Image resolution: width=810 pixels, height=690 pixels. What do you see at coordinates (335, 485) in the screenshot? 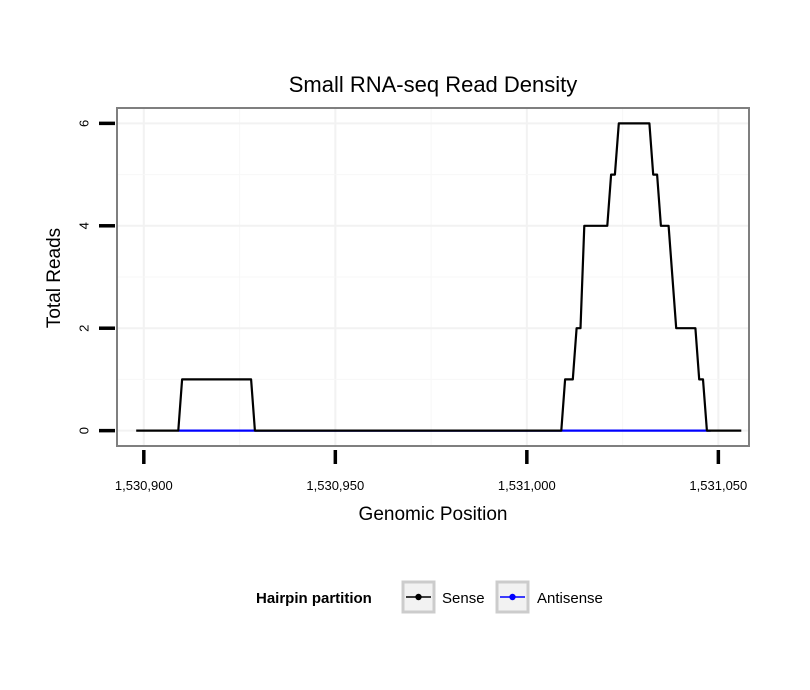
I see `x-tick-label: 1,530,950` at bounding box center [335, 485].